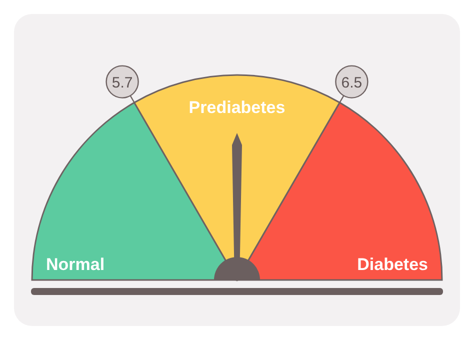  What do you see at coordinates (351, 83) in the screenshot?
I see `text: 6.5` at bounding box center [351, 83].